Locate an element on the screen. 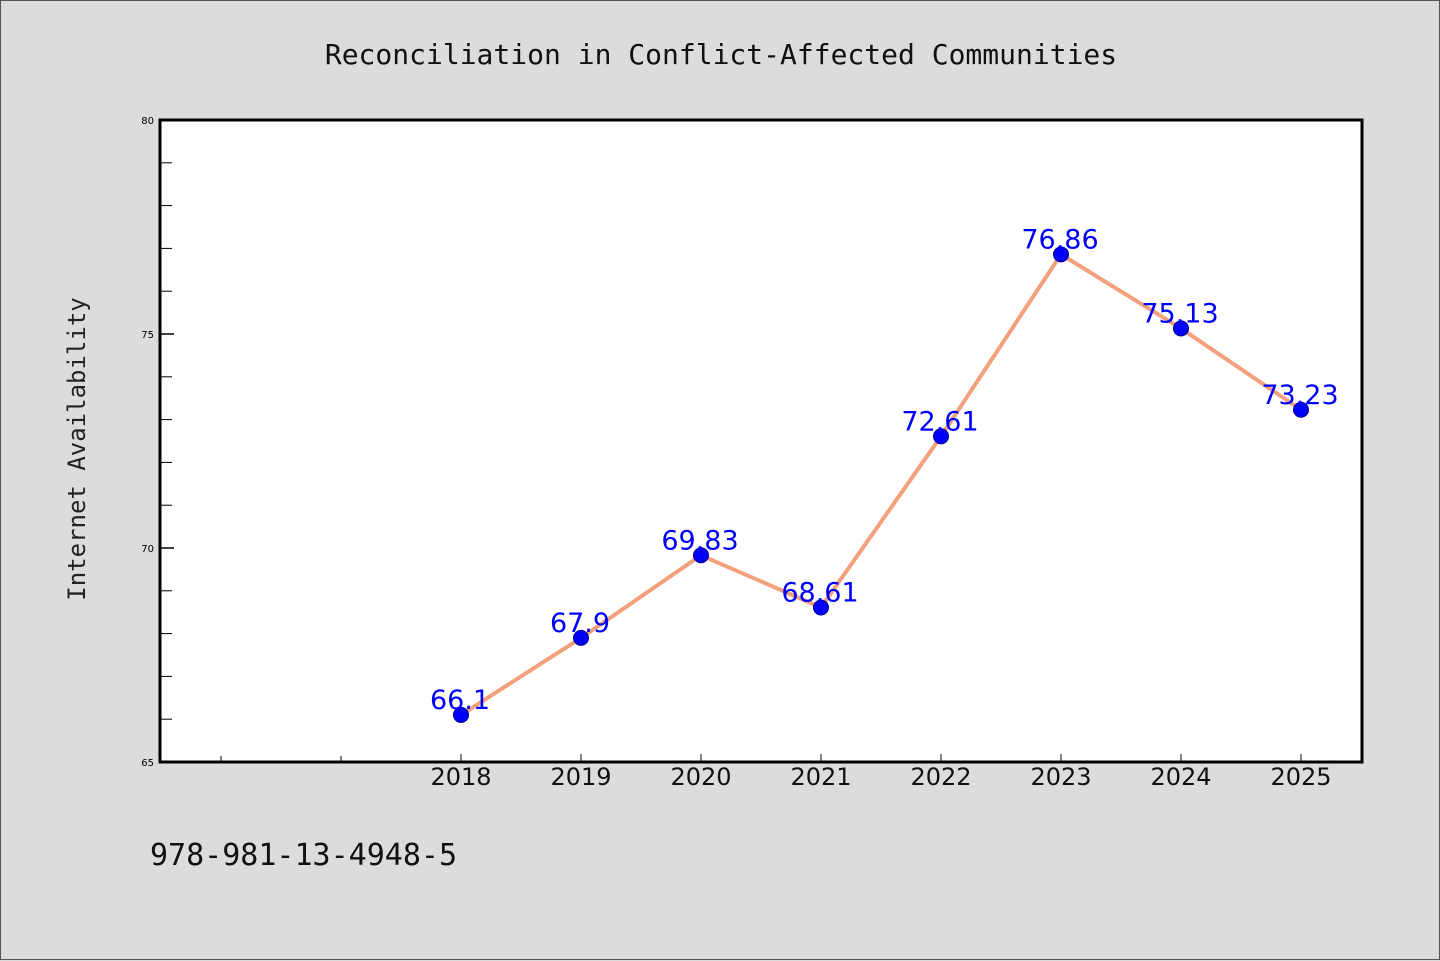 The image size is (1440, 961). data-label: 75.13 is located at coordinates (1179, 313).